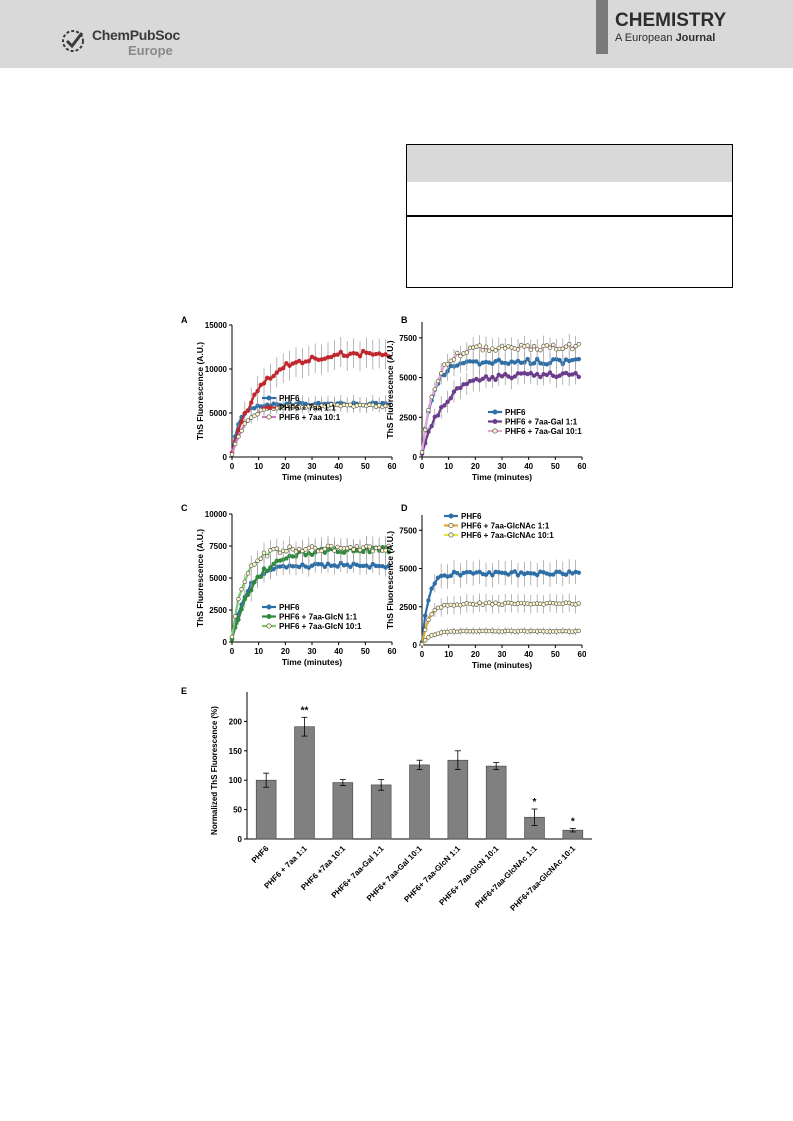 This screenshot has height=1121, width=793. What do you see at coordinates (602, 27) in the screenshot?
I see `journal-accent-bar` at bounding box center [602, 27].